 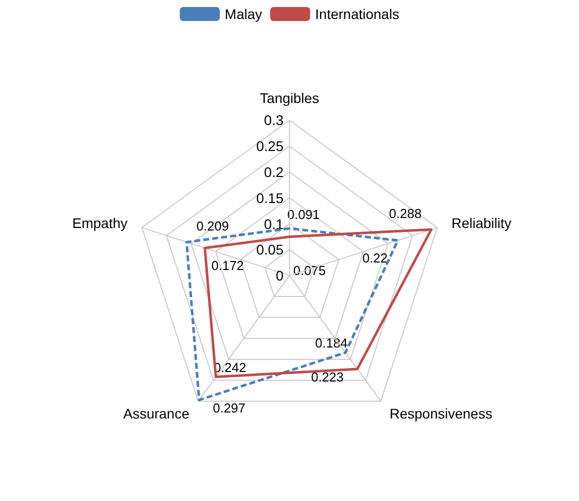 What do you see at coordinates (331, 343) in the screenshot?
I see `data-label: 0.184` at bounding box center [331, 343].